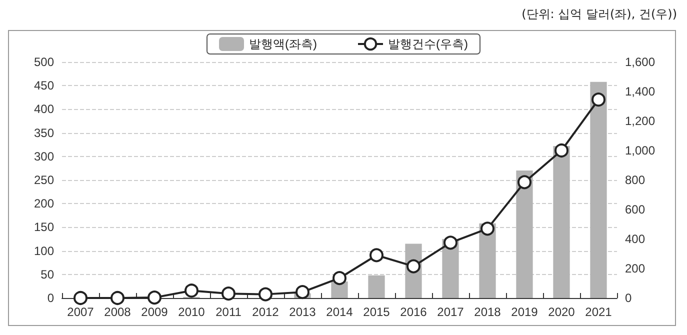 The width and height of the screenshot is (687, 335). Describe the element at coordinates (44, 203) in the screenshot. I see `y-tick-label: 200` at that location.